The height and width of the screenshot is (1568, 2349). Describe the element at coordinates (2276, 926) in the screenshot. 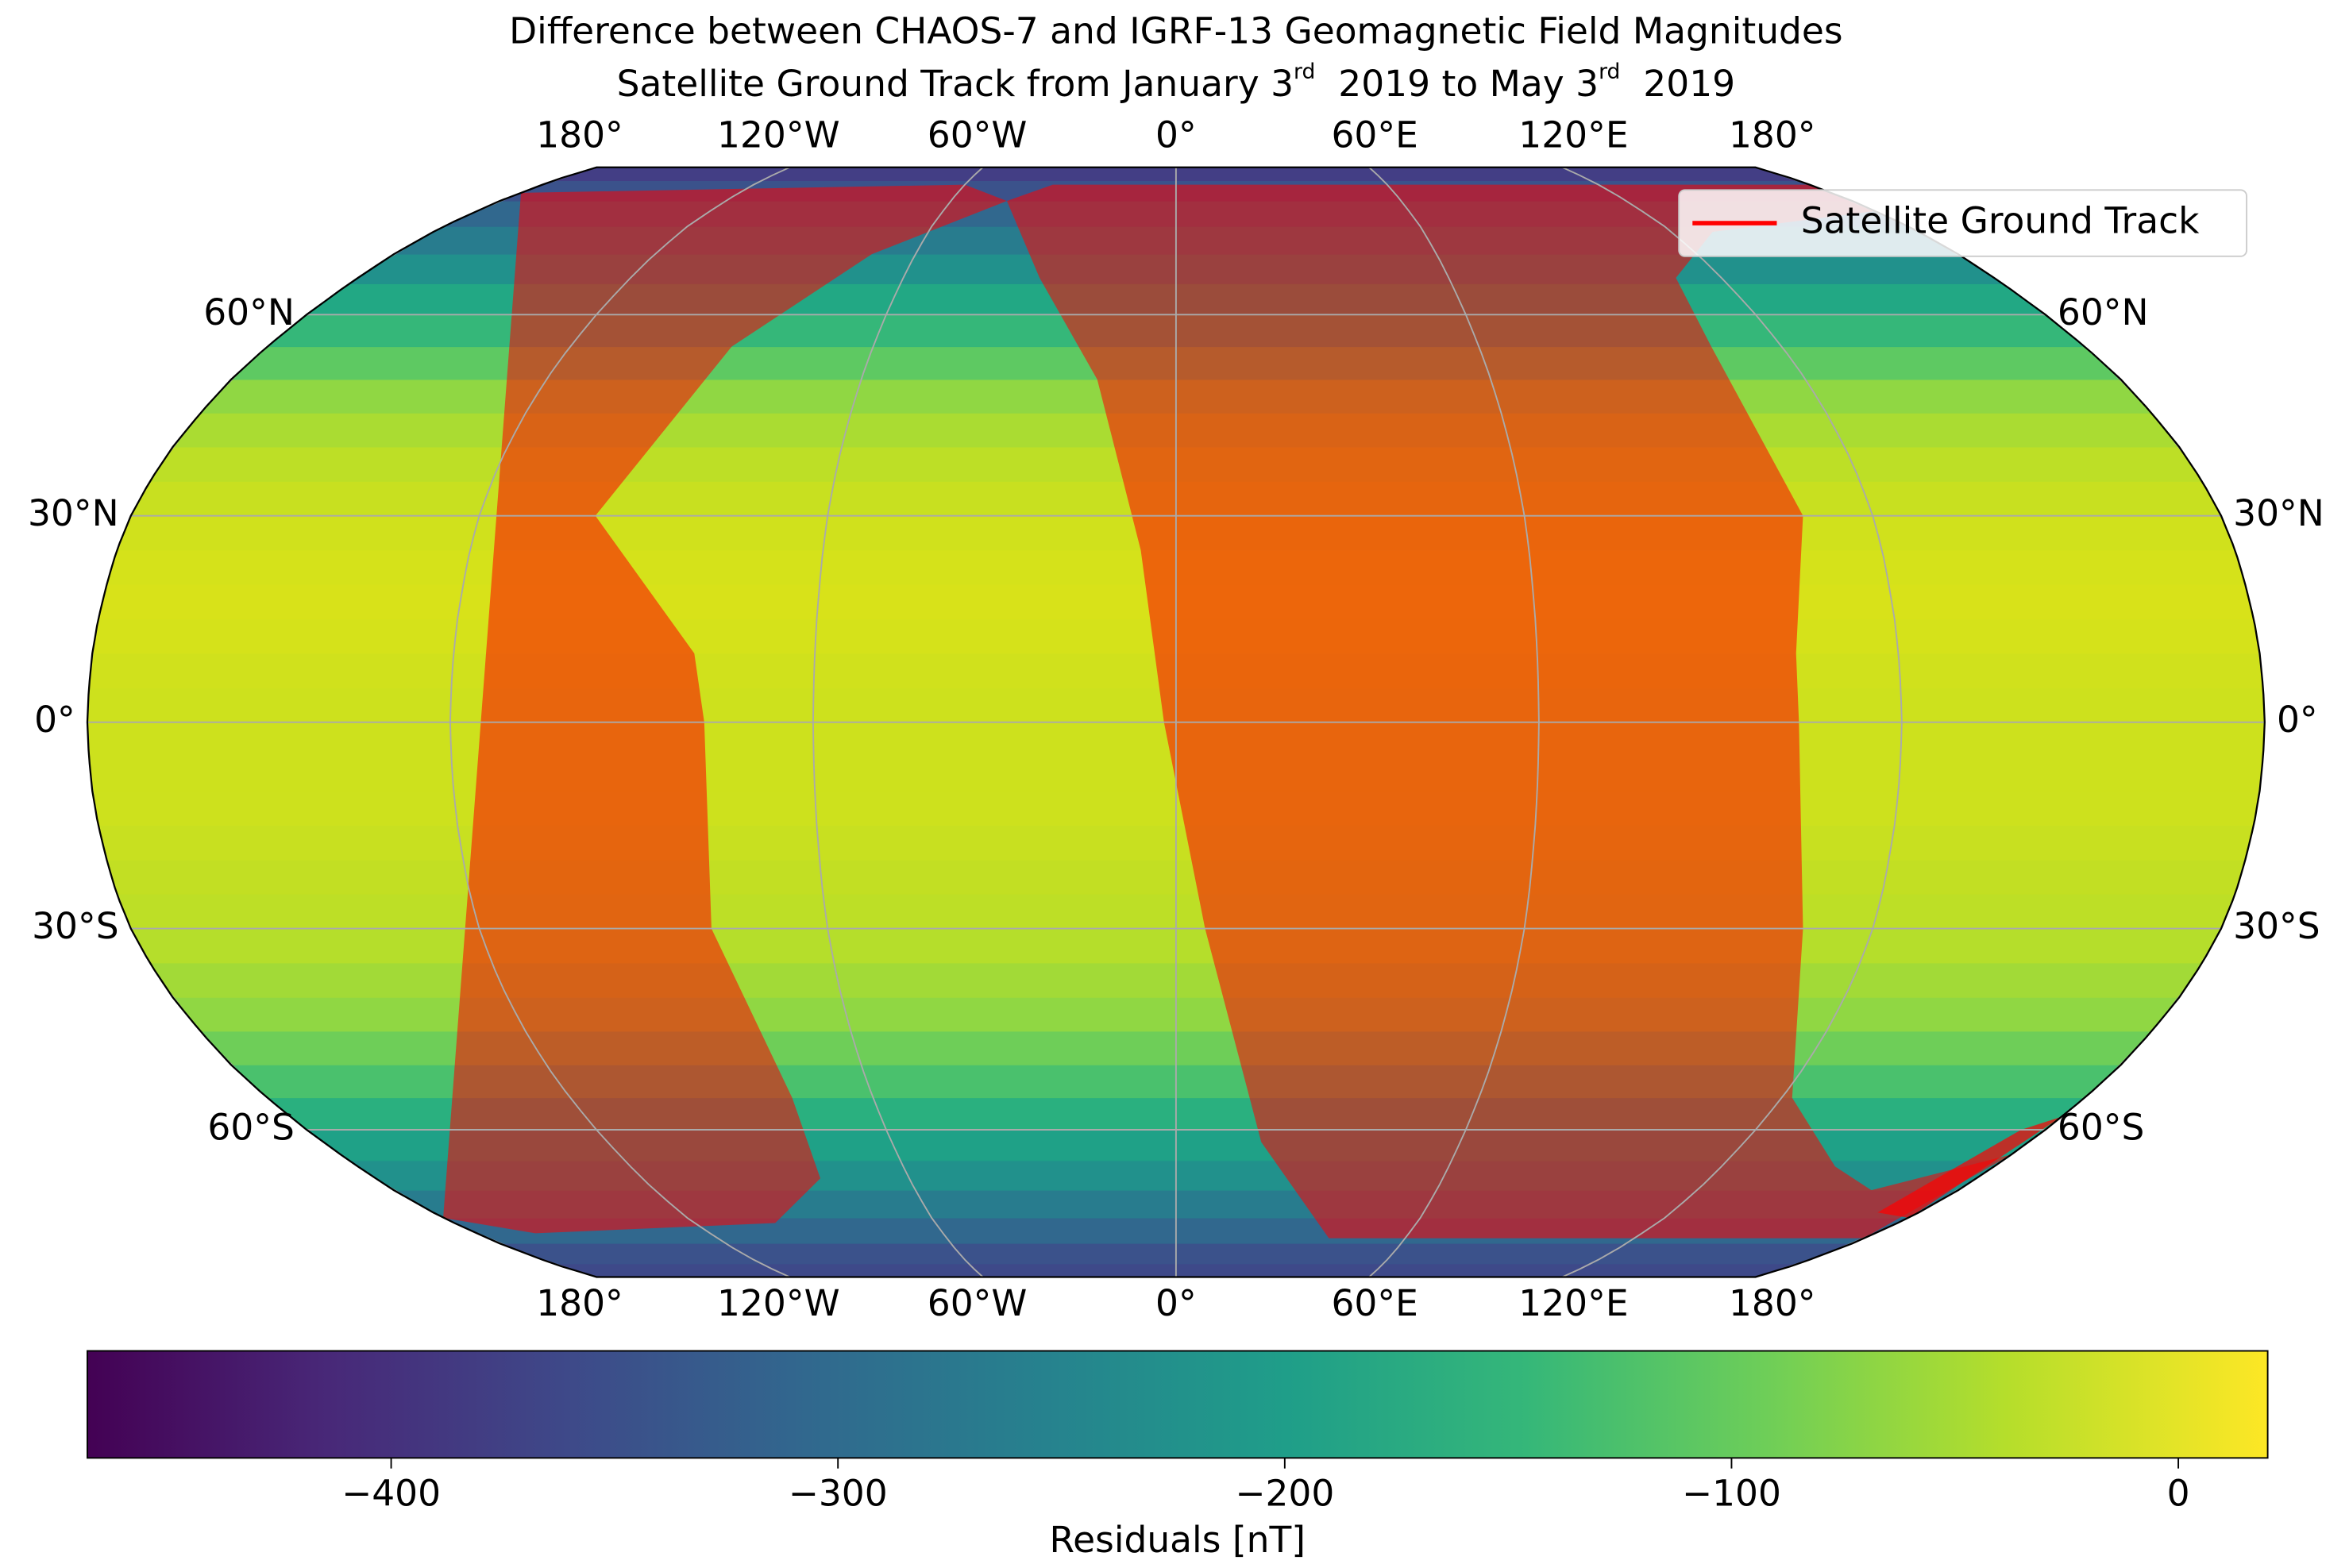

I see `lat-label-right: 30°S` at that location.